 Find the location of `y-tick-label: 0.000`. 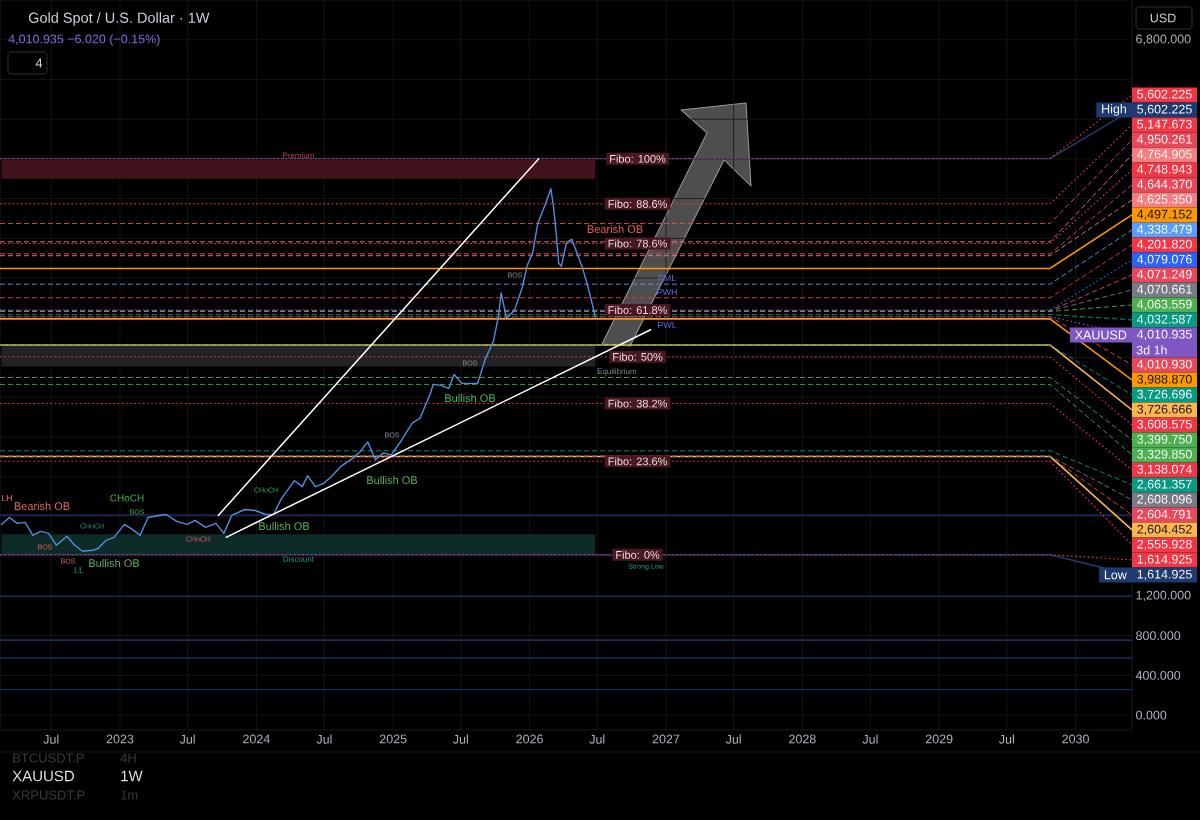

y-tick-label: 0.000 is located at coordinates (1151, 715).